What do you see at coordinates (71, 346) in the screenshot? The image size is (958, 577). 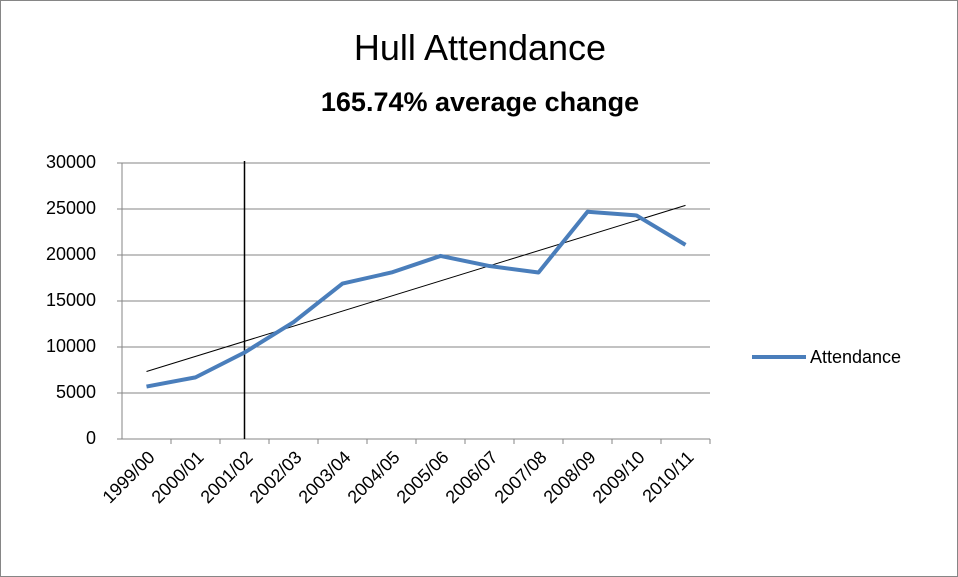 I see `y-tick-label: 10000` at bounding box center [71, 346].